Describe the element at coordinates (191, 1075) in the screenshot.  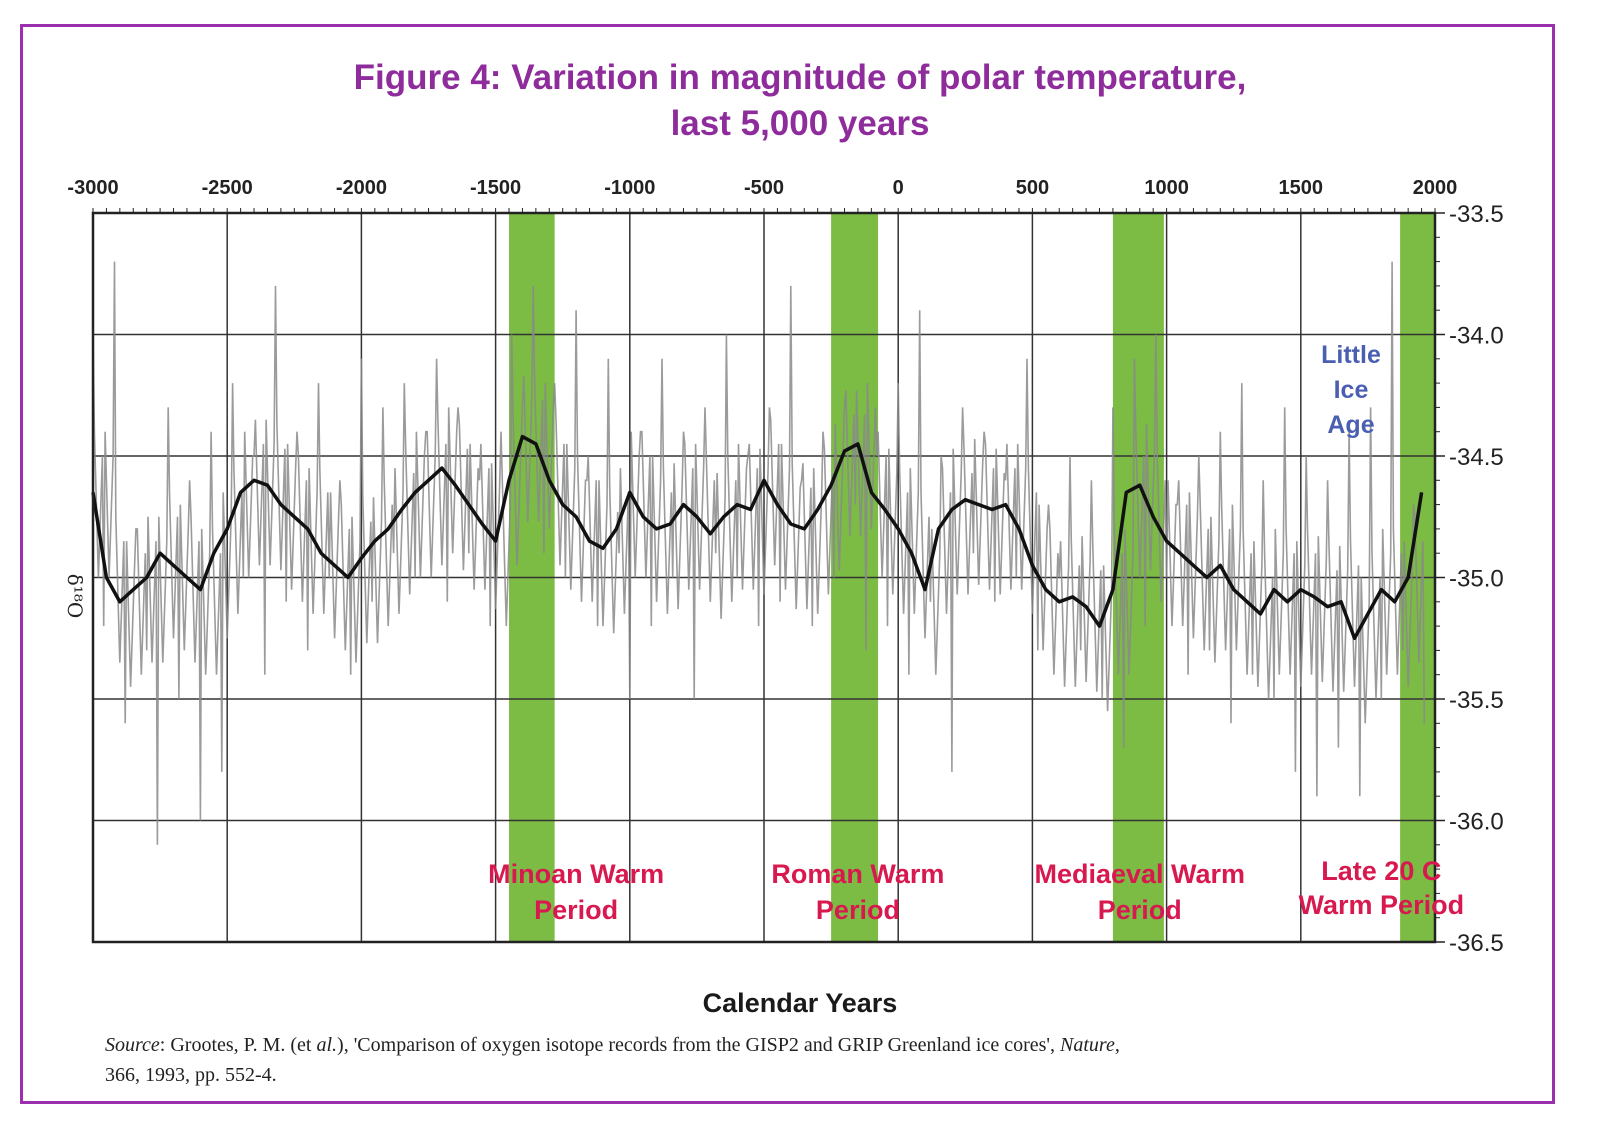
I see `source-text-4: 366, 1993, pp. 552-4.` at that location.